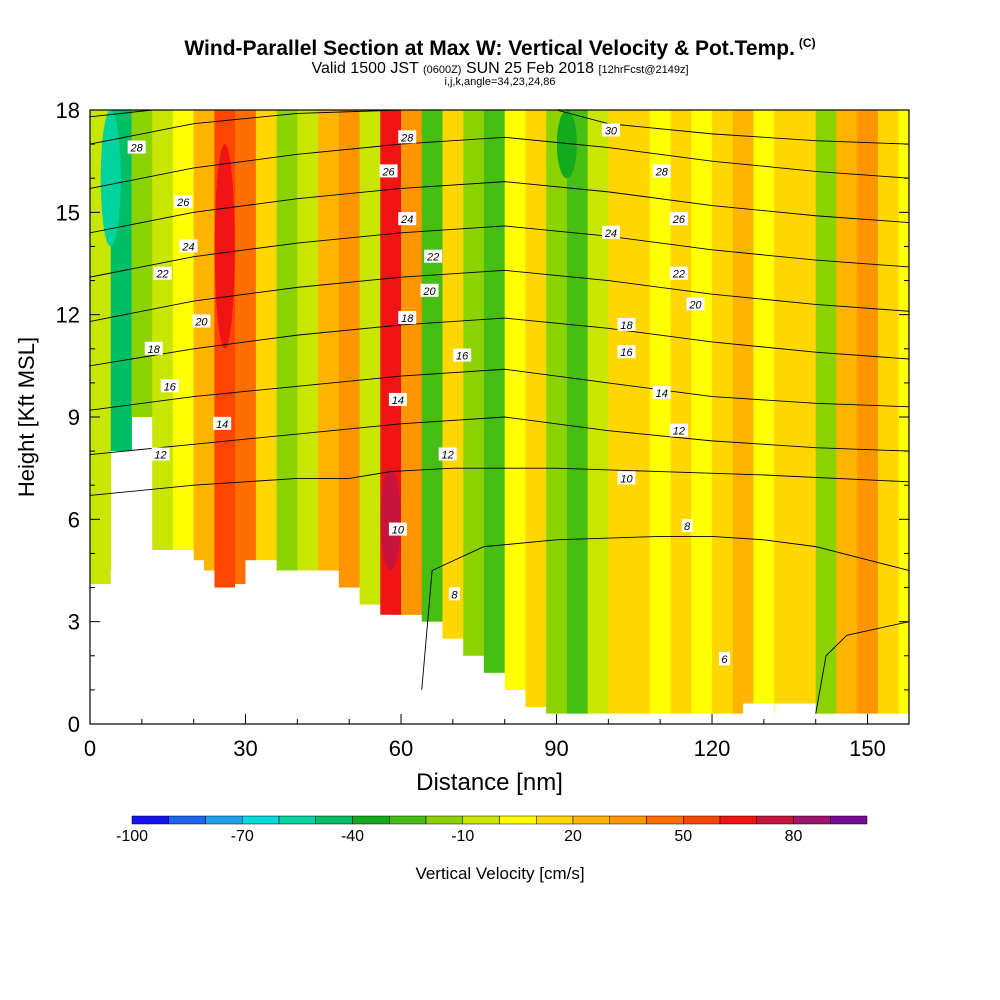 The width and height of the screenshot is (1000, 1000). I want to click on contour-label: 30, so click(611, 131).